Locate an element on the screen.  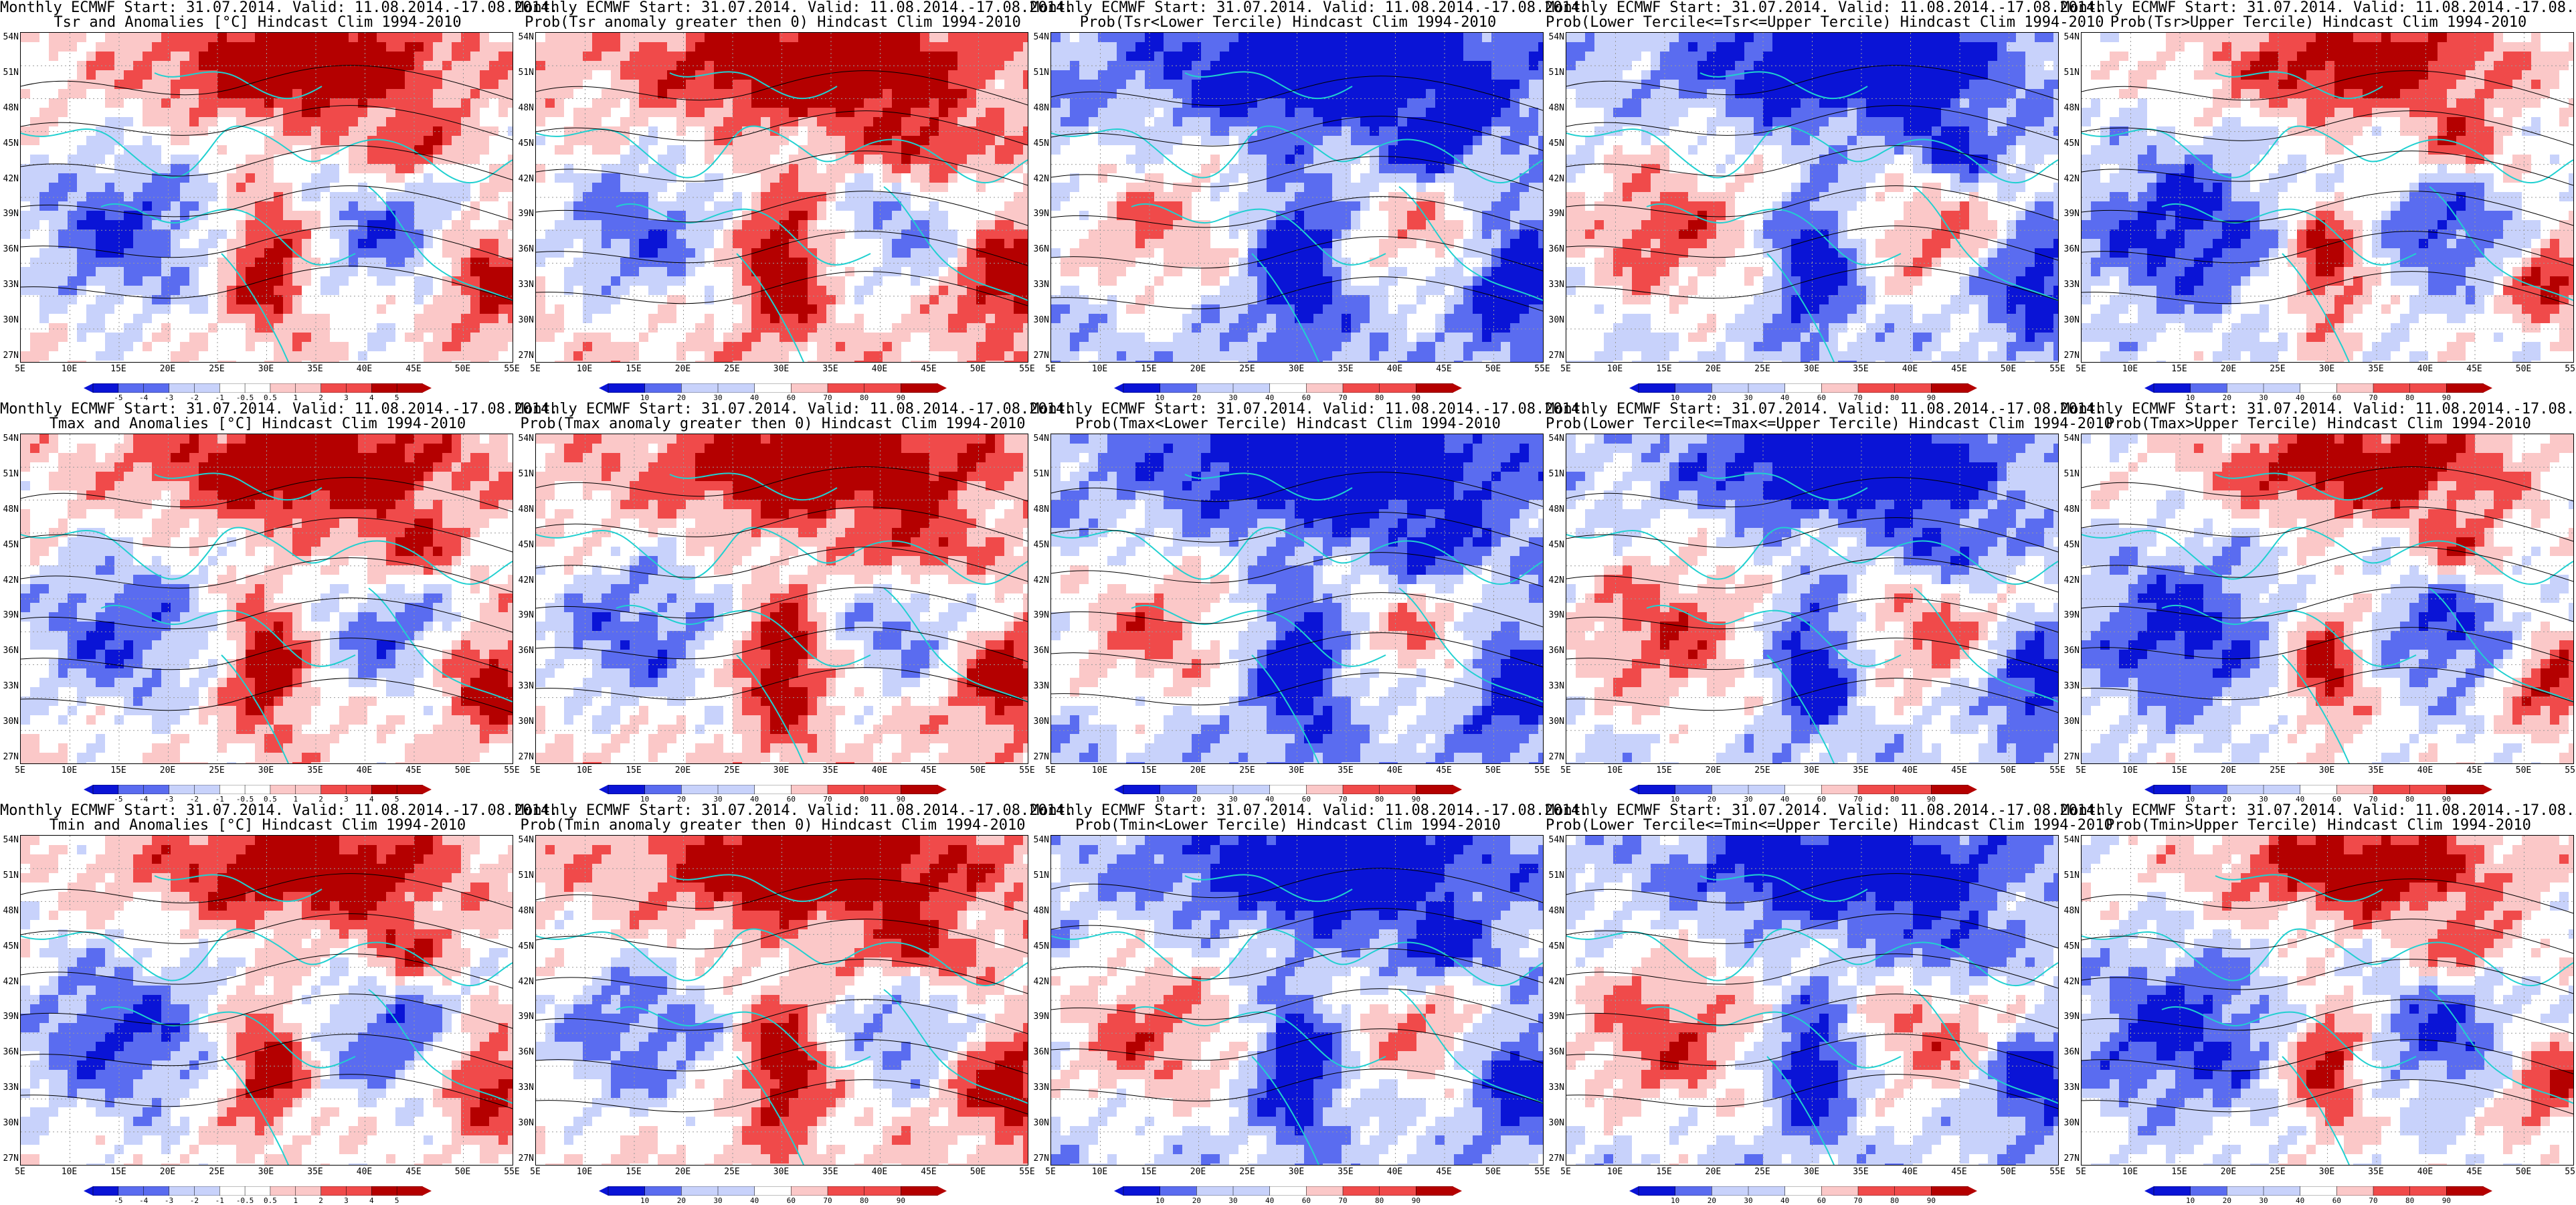
colorbar-tick-label: 60 is located at coordinates (1821, 1200).